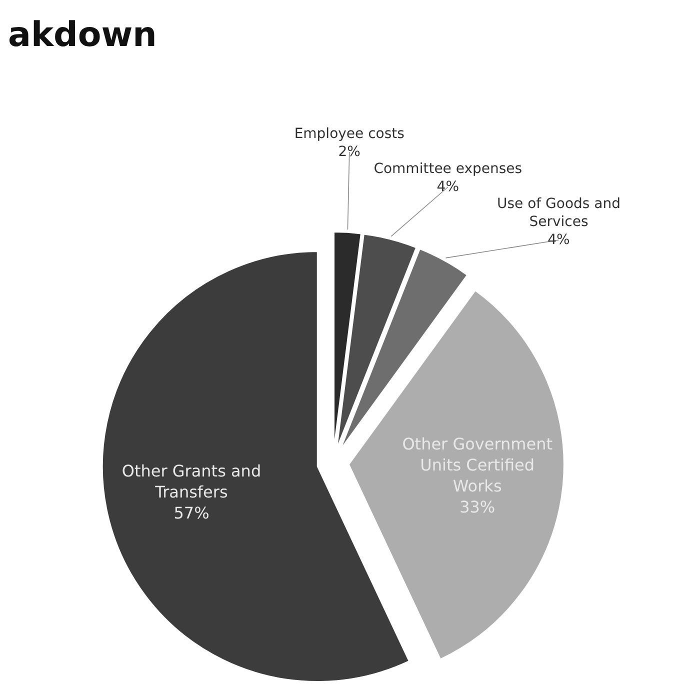  I want to click on slice-label: Use of Goods and Services, so click(558, 213).